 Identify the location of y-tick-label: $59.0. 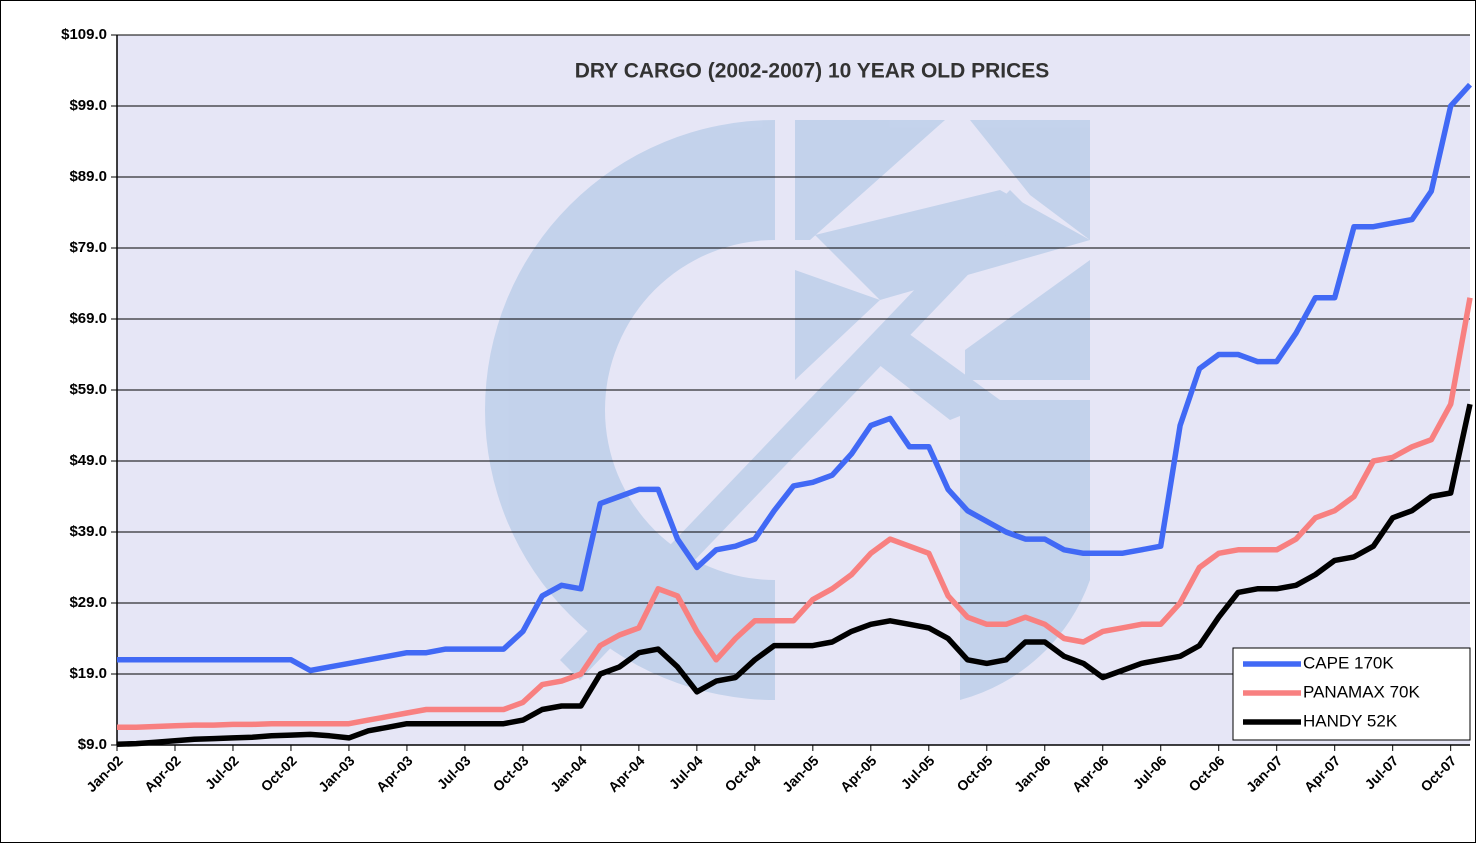
(88, 389).